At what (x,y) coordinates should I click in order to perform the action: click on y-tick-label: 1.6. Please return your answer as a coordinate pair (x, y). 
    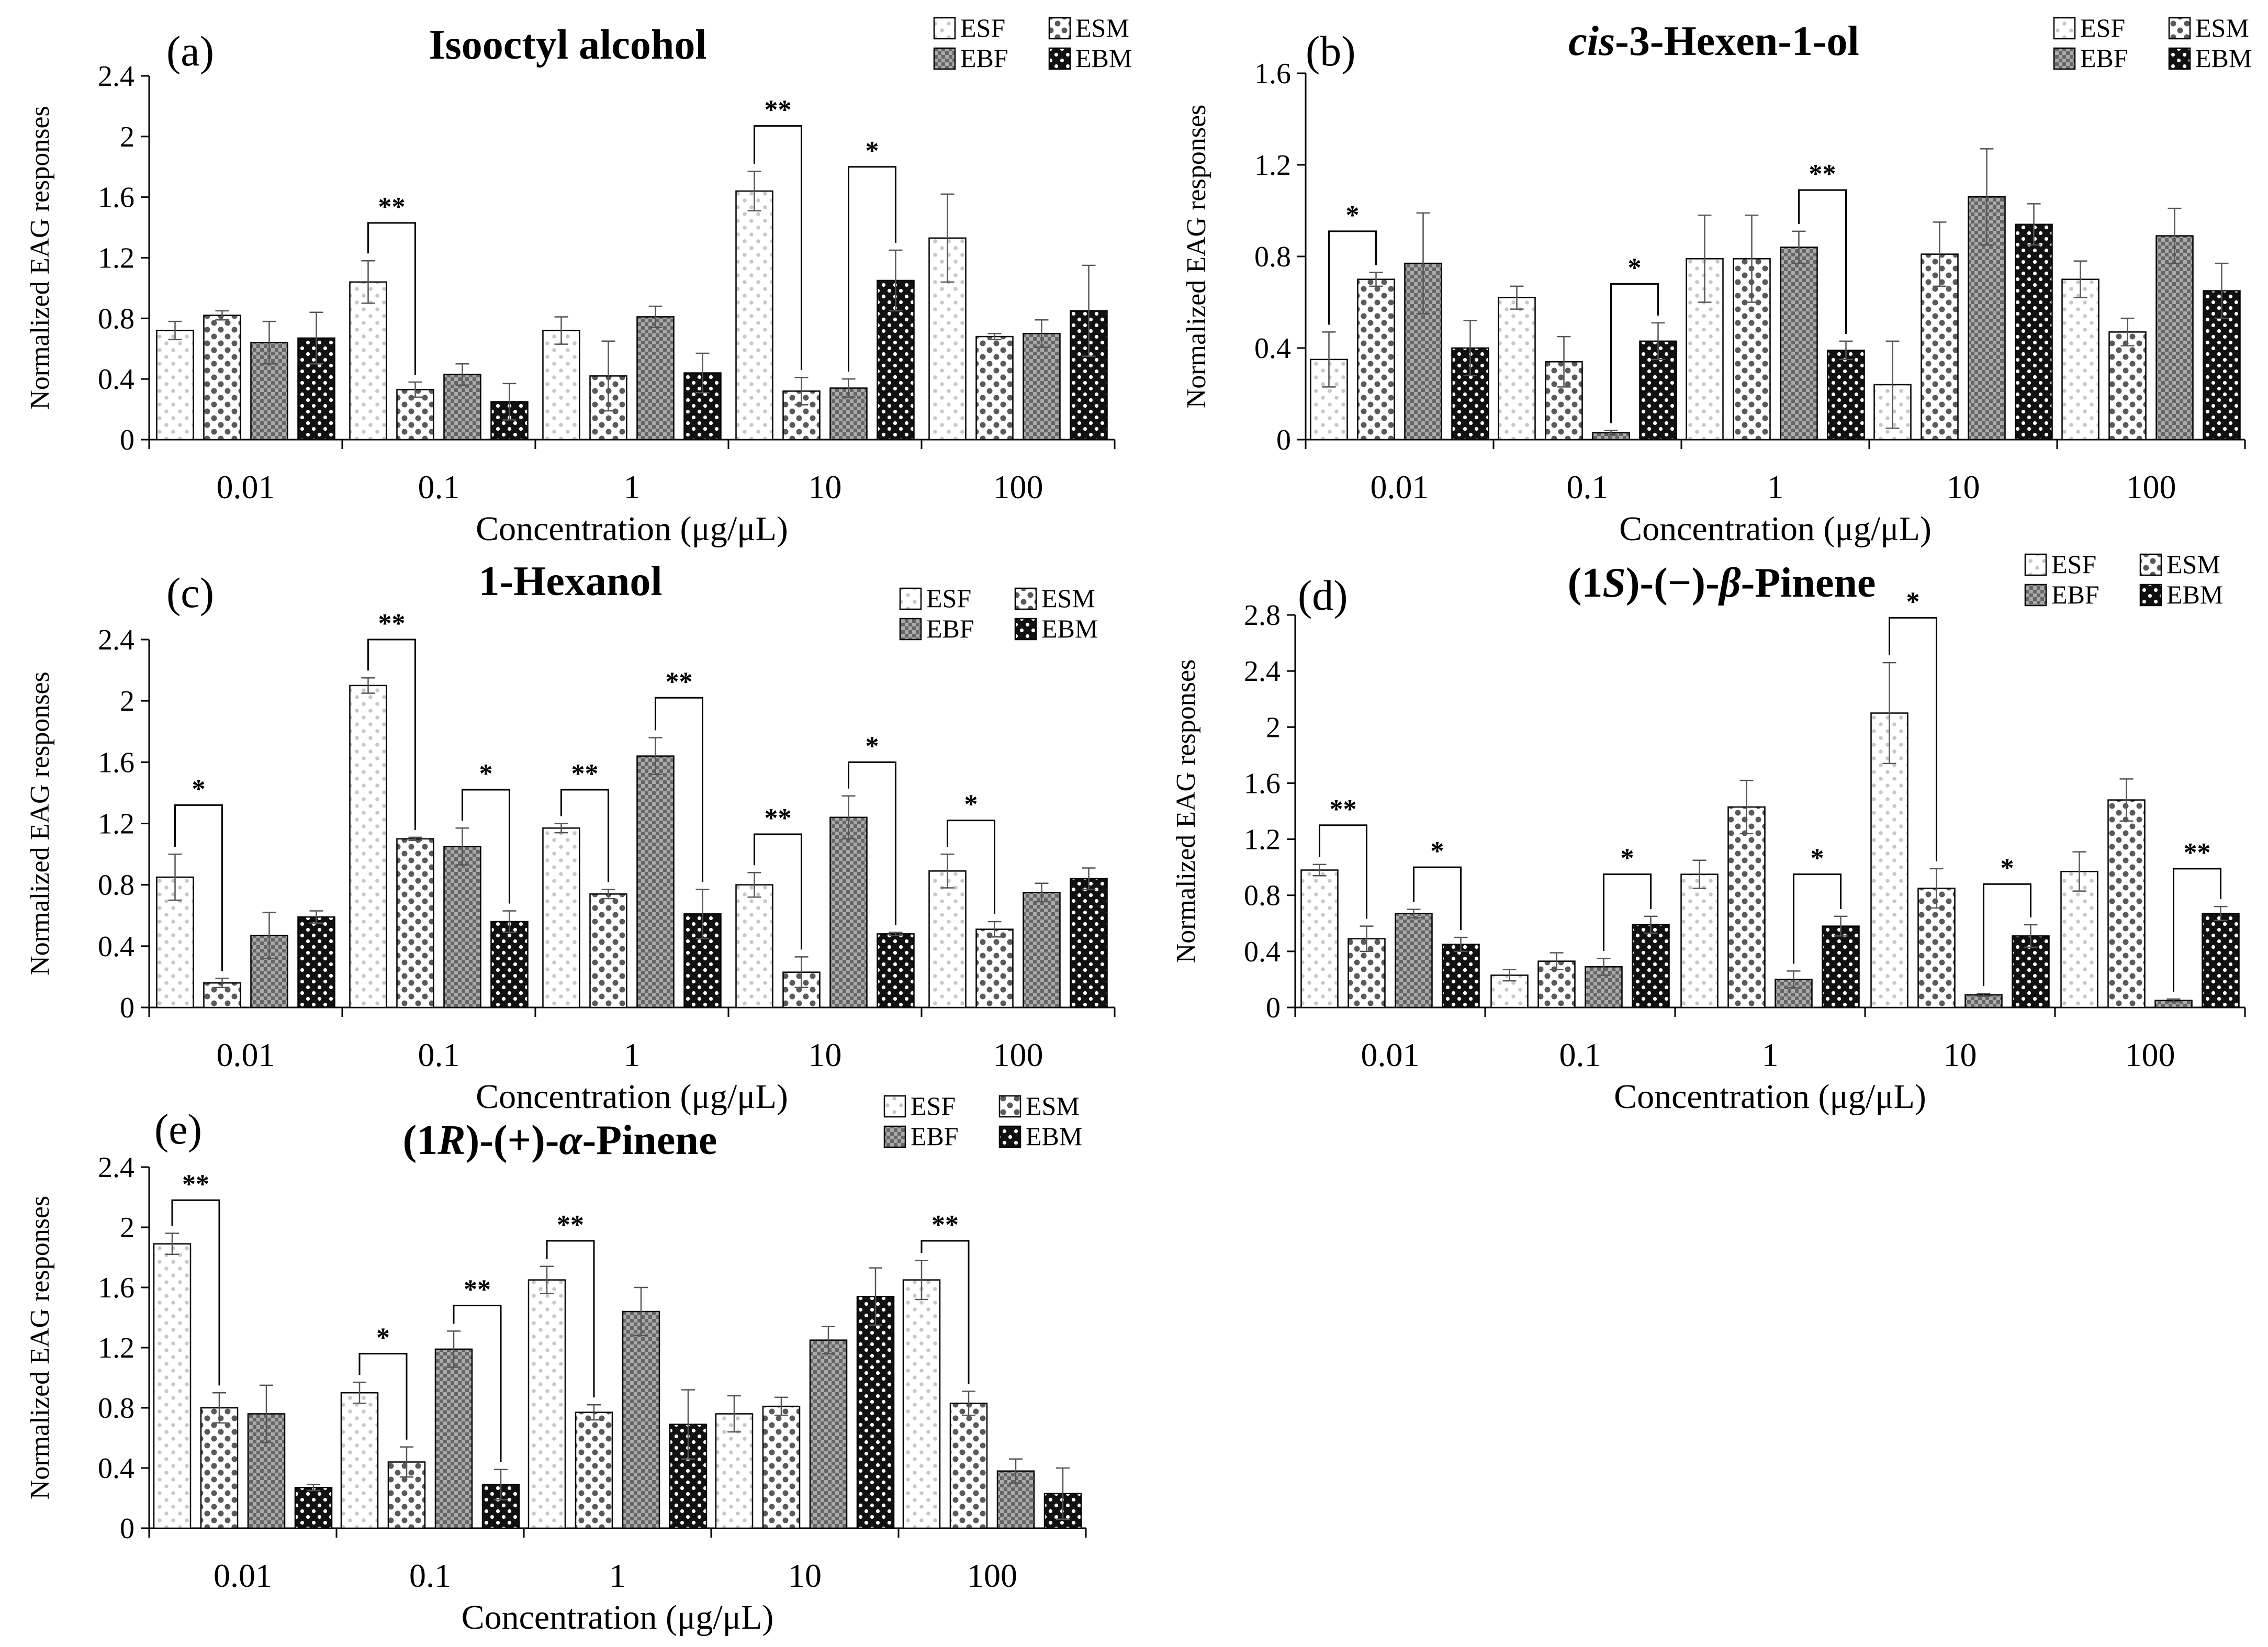
    Looking at the image, I should click on (116, 762).